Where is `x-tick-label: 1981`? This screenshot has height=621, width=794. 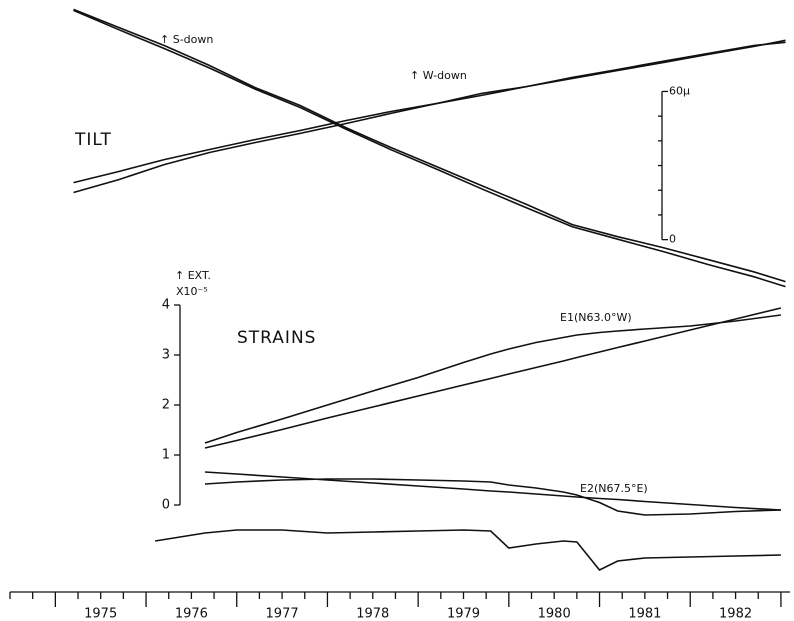 x-tick-label: 1981 is located at coordinates (644, 614).